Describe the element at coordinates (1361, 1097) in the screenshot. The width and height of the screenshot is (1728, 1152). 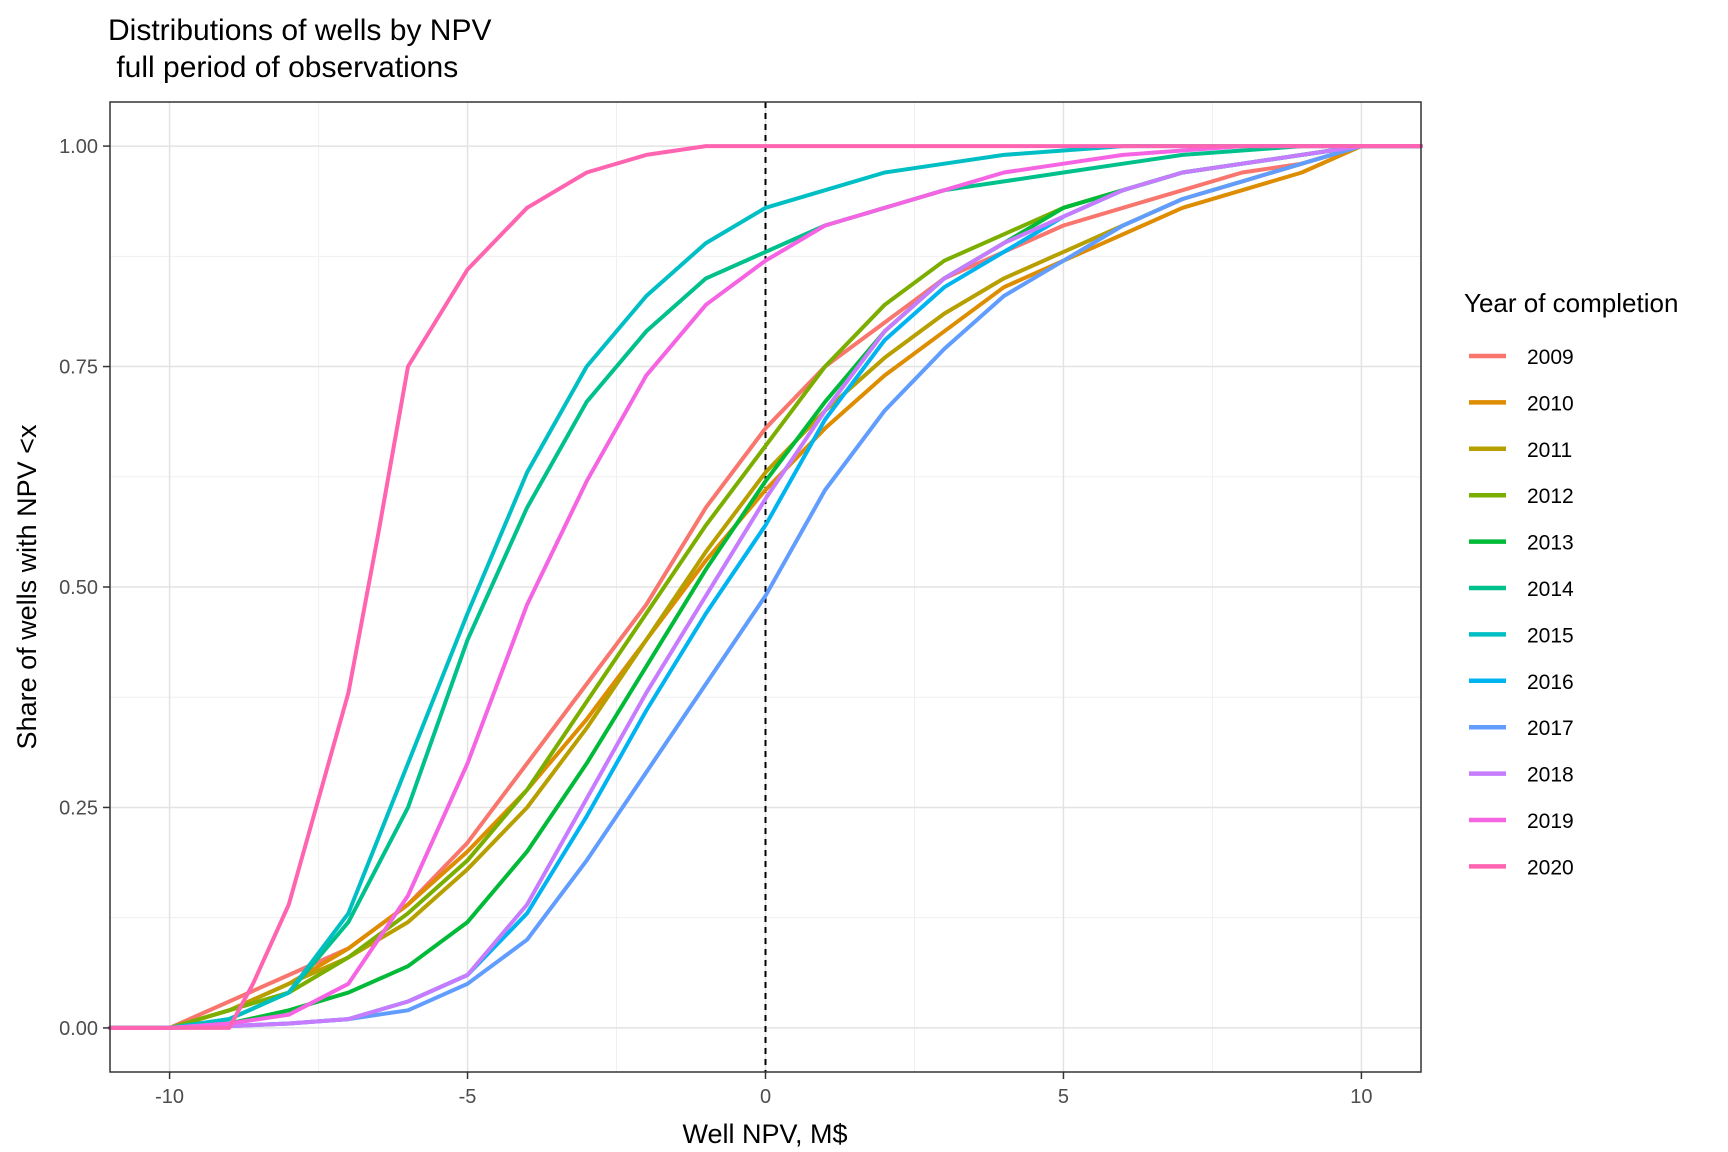
I see `x-tick-label: 10` at that location.